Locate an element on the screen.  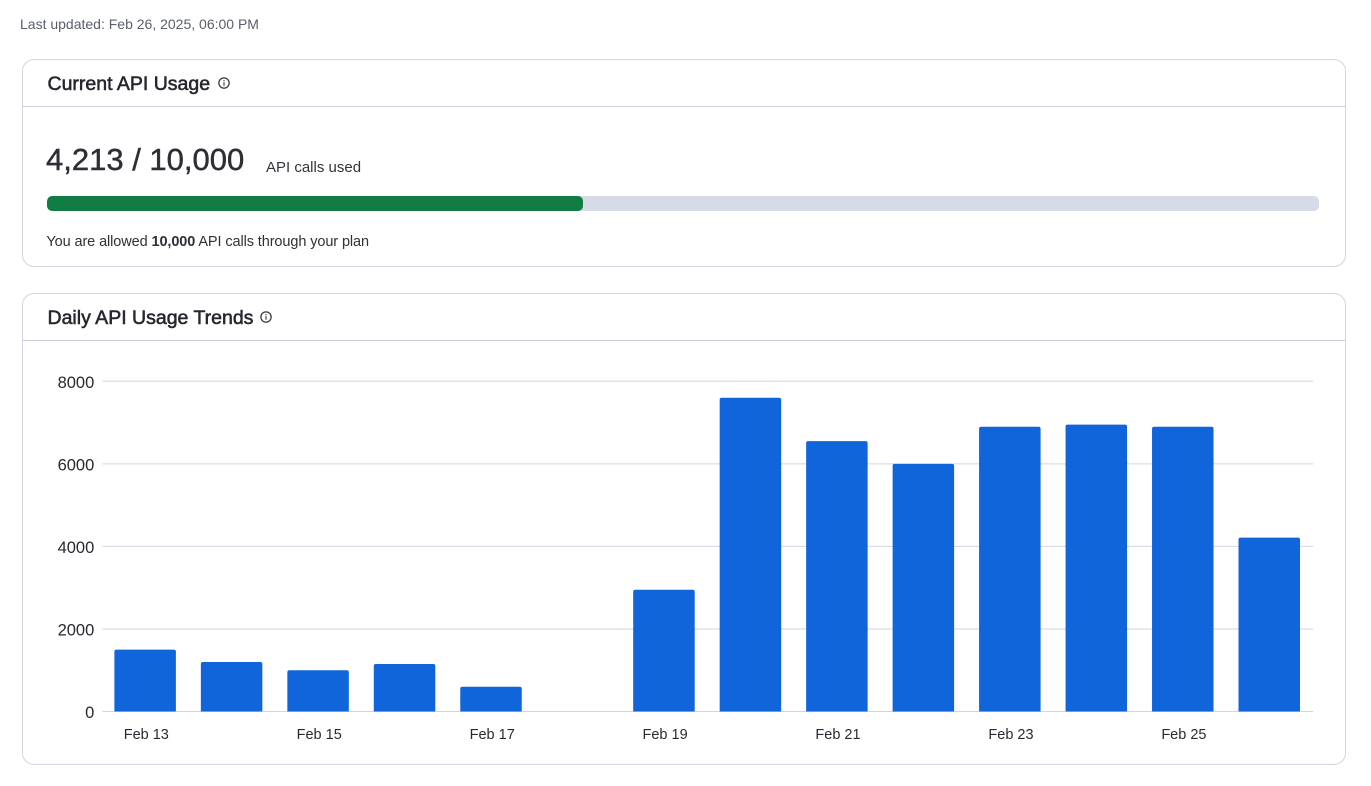
svg-text: 2000 is located at coordinates (75, 630).